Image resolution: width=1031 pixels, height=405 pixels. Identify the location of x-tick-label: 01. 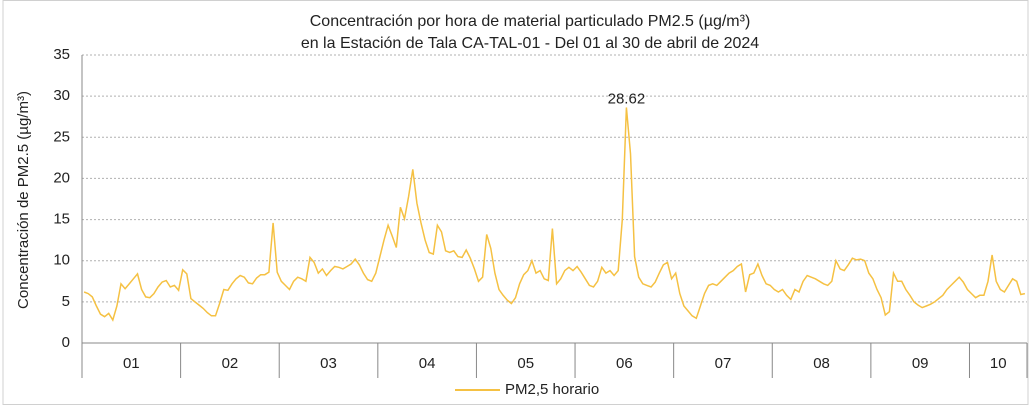
(131, 363).